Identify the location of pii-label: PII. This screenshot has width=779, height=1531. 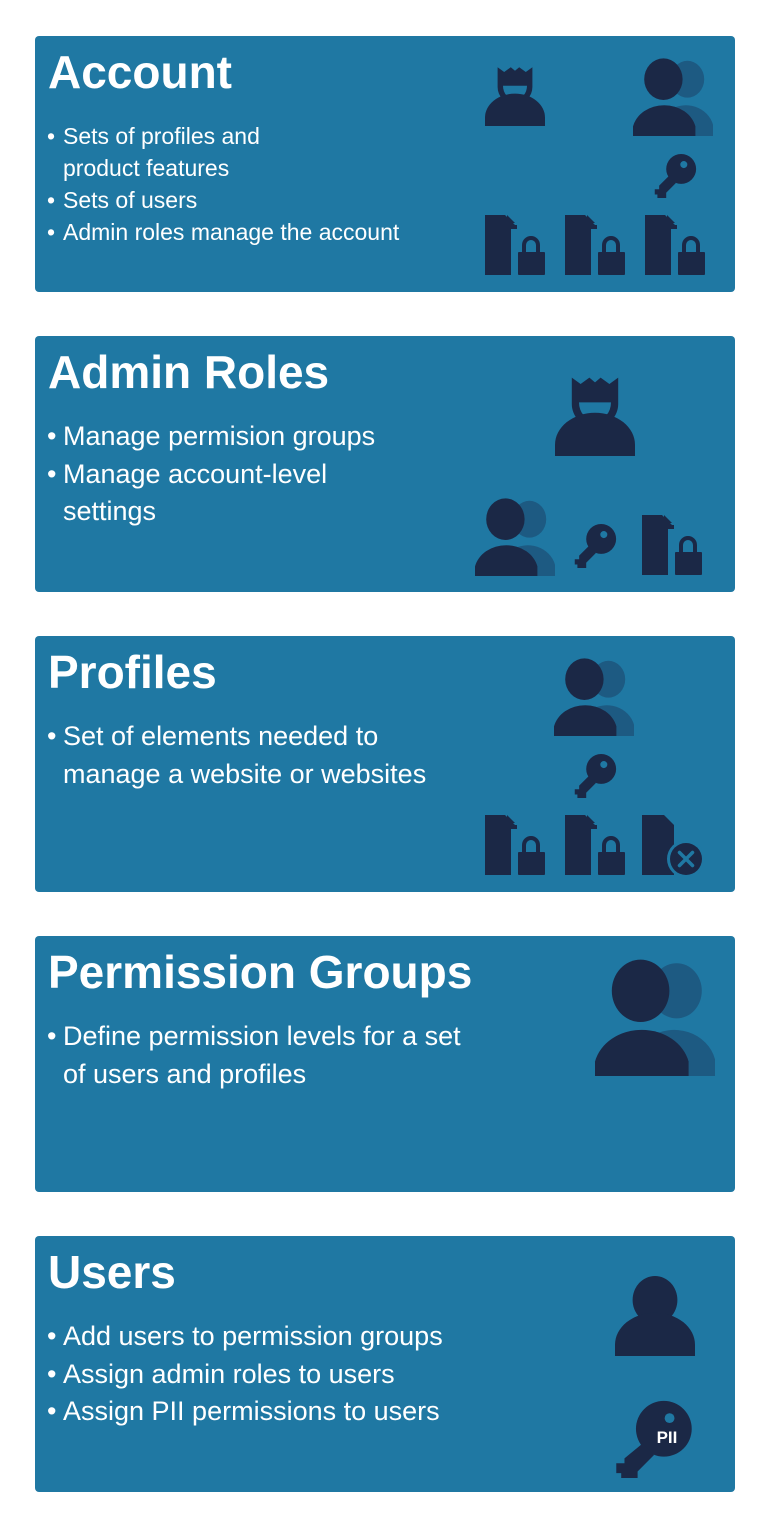
(667, 1437).